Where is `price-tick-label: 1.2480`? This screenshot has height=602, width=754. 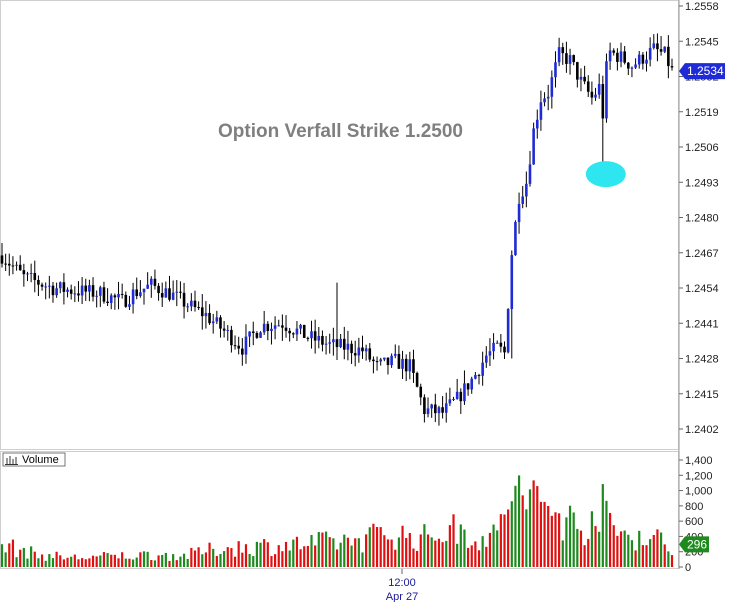
price-tick-label: 1.2480 is located at coordinates (702, 219).